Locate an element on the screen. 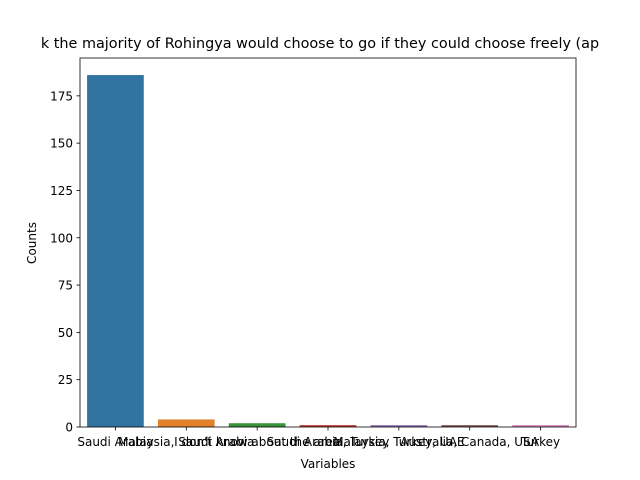  x-tick-label: I don't know about the area is located at coordinates (257, 442).